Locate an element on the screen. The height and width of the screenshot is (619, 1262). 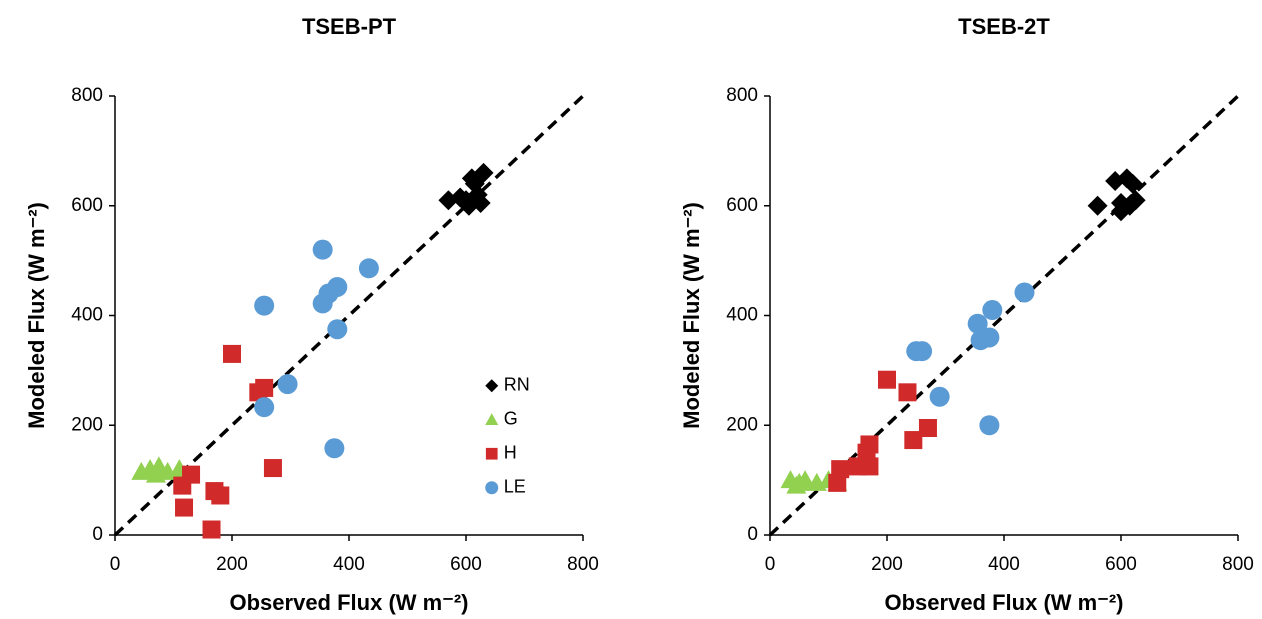
chart-title: TSEB-PT is located at coordinates (349, 26).